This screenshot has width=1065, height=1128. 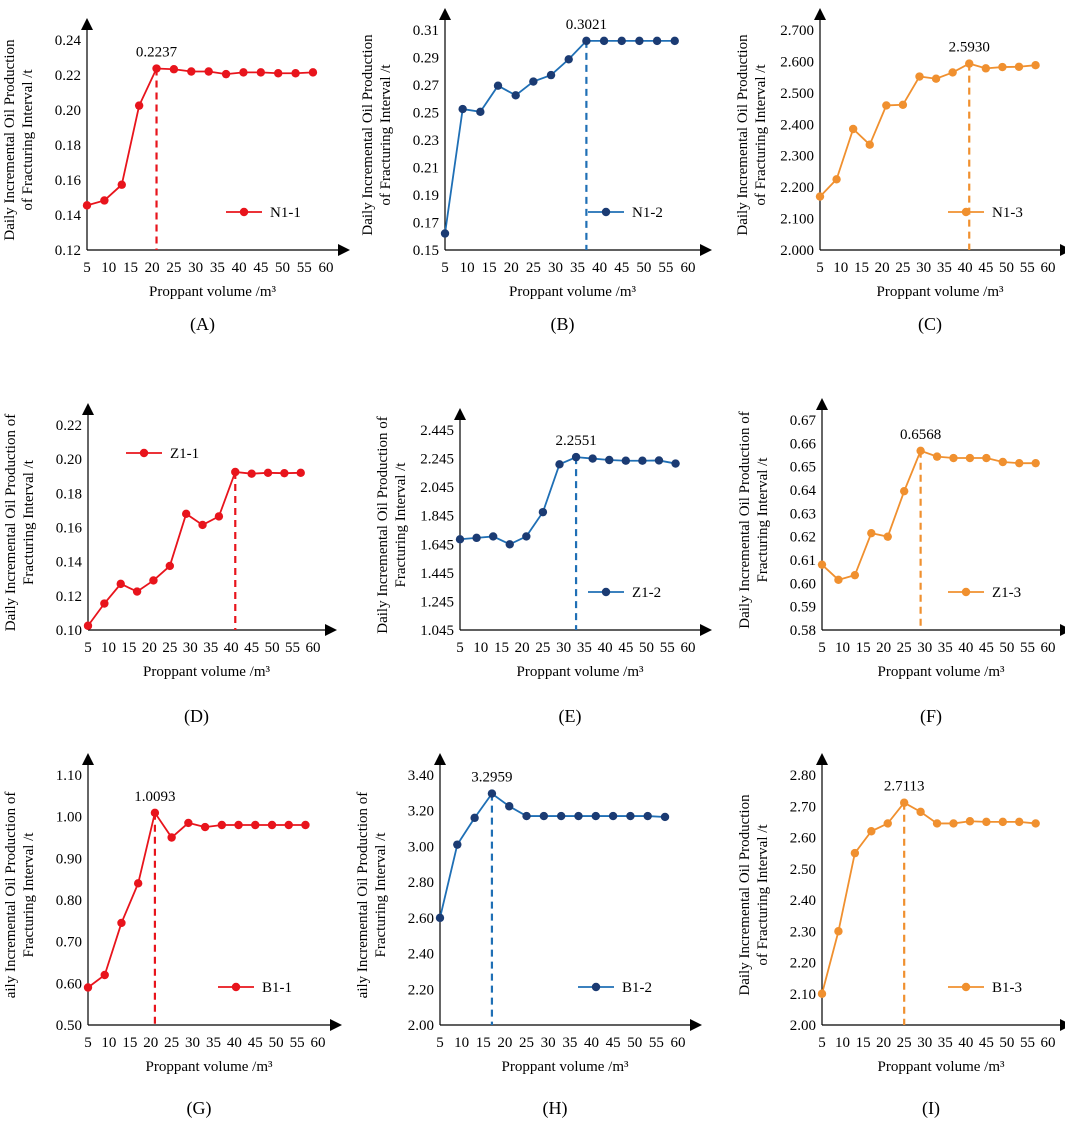 What do you see at coordinates (797, 157) in the screenshot?
I see `y-tick-label: 2.300` at bounding box center [797, 157].